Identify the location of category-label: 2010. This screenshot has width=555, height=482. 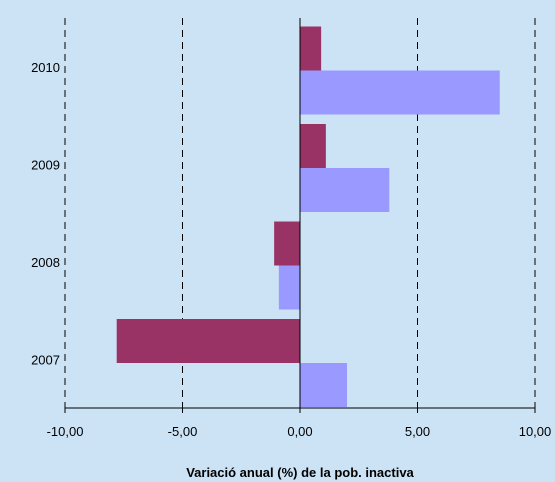
(45, 67).